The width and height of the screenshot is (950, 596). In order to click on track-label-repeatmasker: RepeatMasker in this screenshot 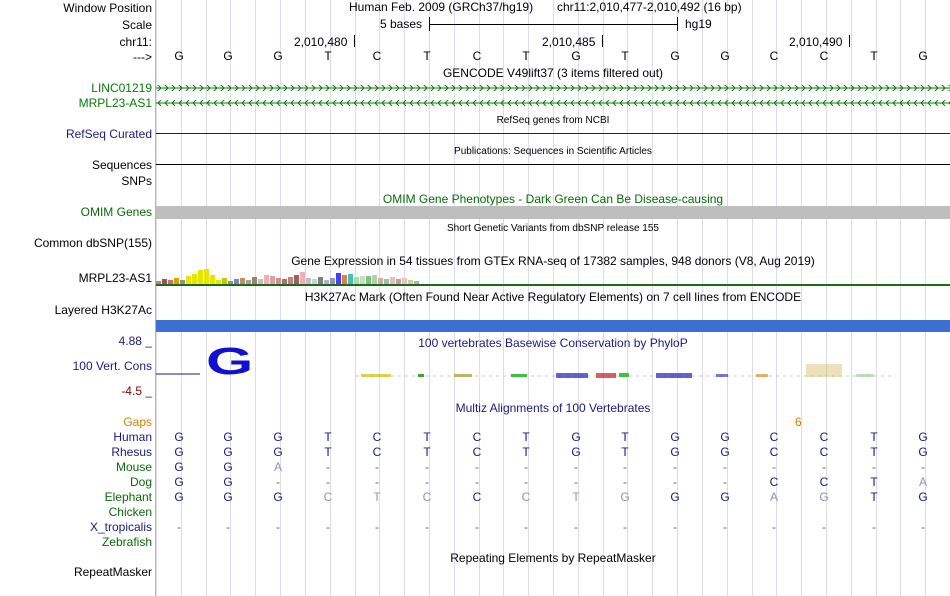, I will do `click(112, 572)`.